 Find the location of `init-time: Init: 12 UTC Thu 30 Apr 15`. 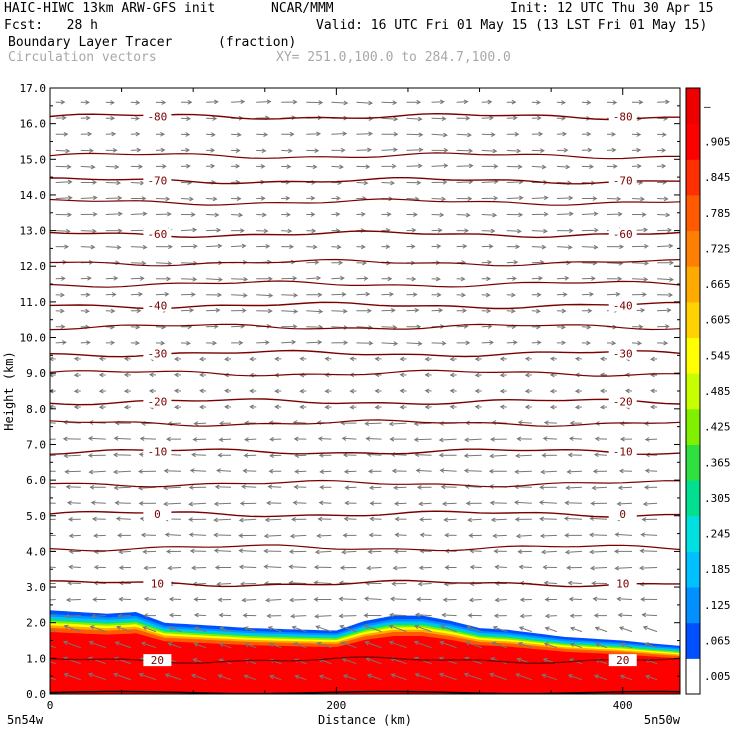

init-time: Init: 12 UTC Thu 30 Apr 15 is located at coordinates (612, 8).